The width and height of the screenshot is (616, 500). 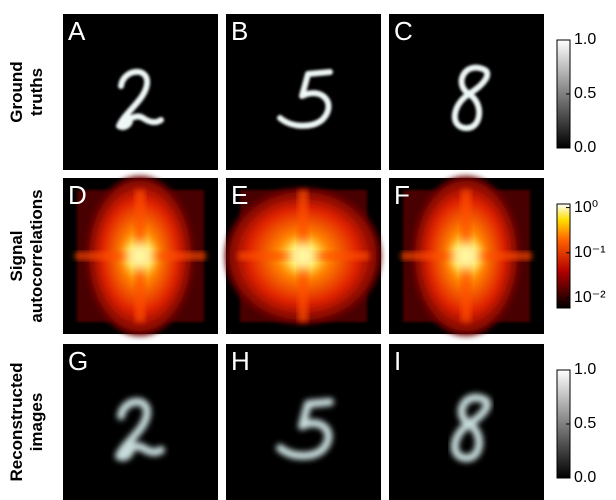 What do you see at coordinates (36, 422) in the screenshot?
I see `row-label-line: images` at bounding box center [36, 422].